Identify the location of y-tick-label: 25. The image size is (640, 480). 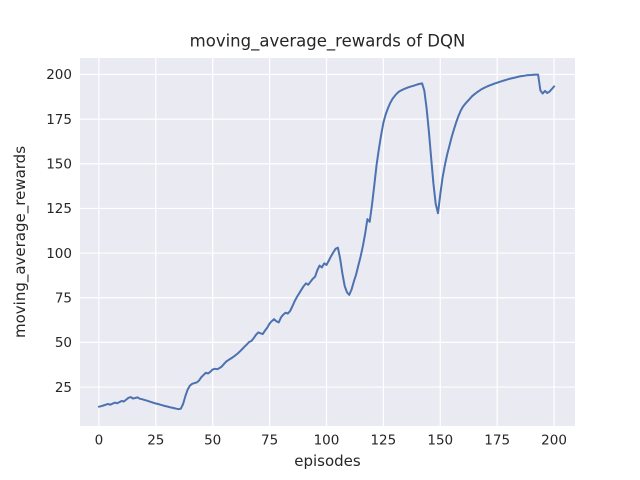
(63, 388).